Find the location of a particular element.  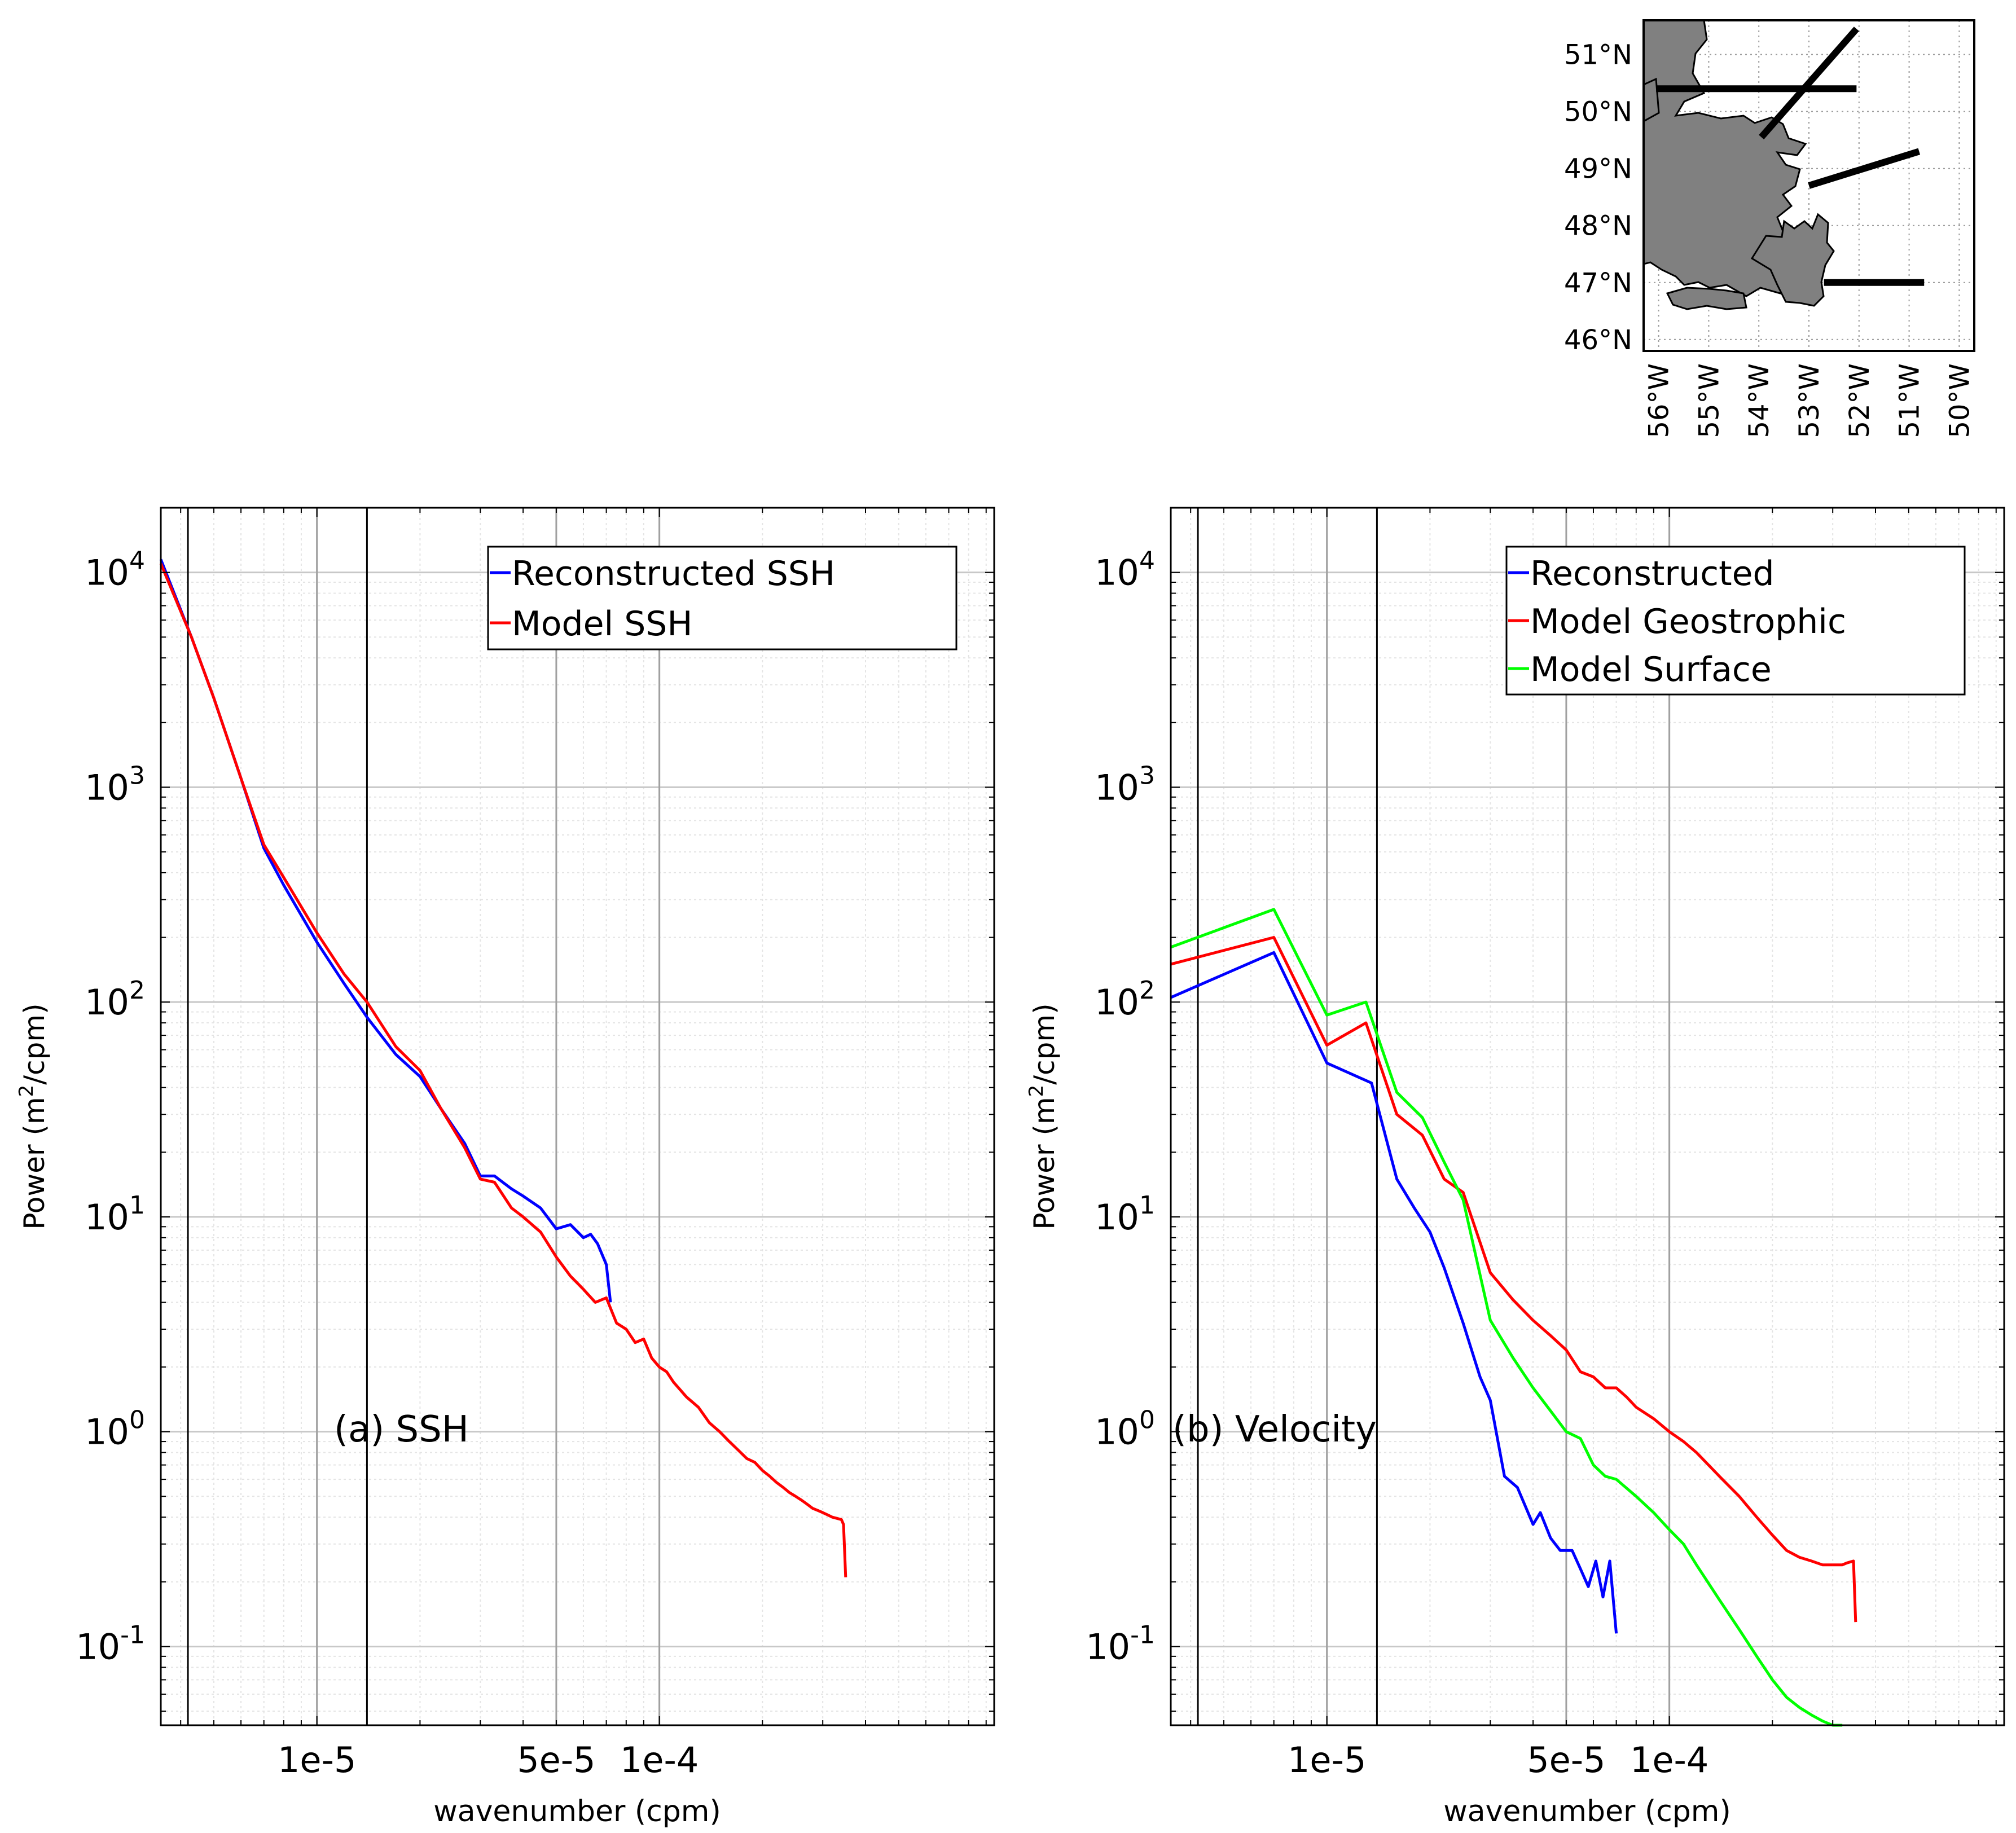

map-lat-labels: 51°N 50°N 49°N 48°N 47°N 46°N is located at coordinates (1598, 198).